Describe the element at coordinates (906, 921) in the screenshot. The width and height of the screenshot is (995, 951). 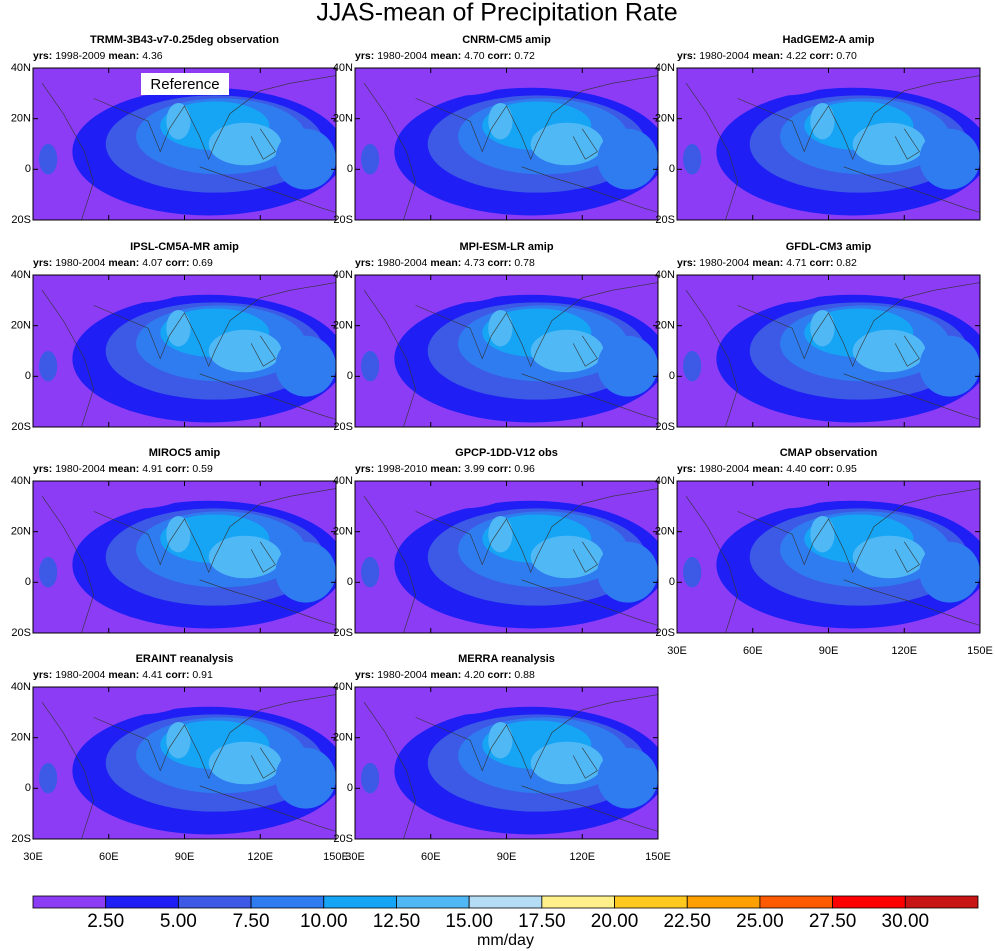
I see `colorbar-label: 30.00` at that location.